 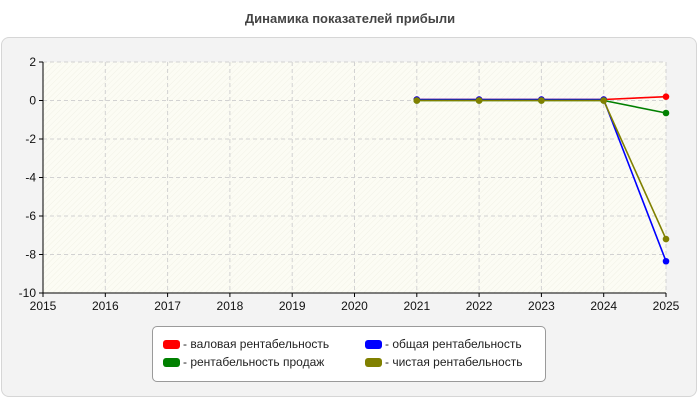 What do you see at coordinates (32, 62) in the screenshot?
I see `y-tick-label: 2` at bounding box center [32, 62].